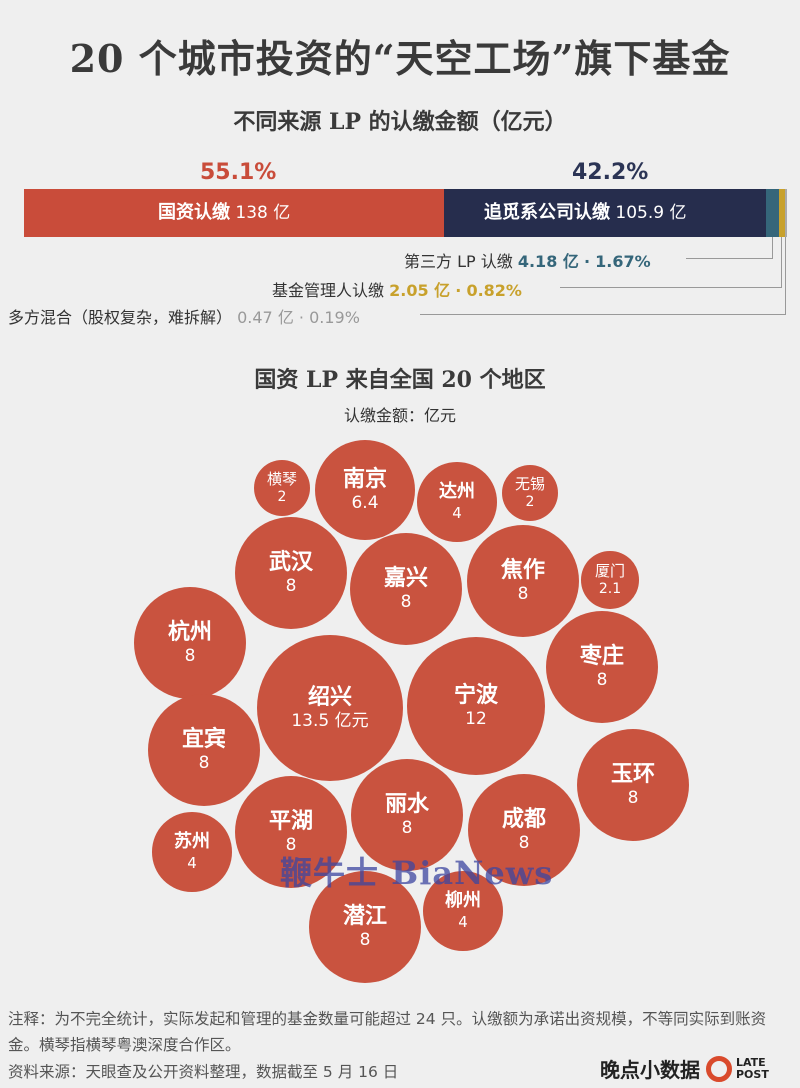  Describe the element at coordinates (265, 317) in the screenshot. I see `series-value: 0.47 亿` at that location.